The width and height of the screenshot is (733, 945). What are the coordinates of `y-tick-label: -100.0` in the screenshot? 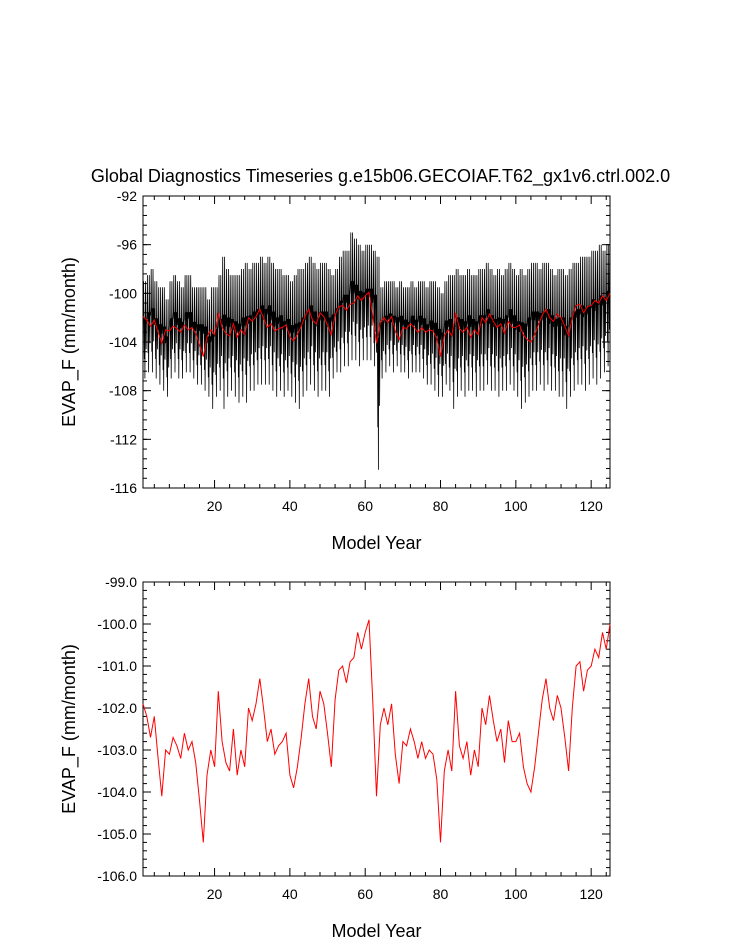 It's located at (117, 624).